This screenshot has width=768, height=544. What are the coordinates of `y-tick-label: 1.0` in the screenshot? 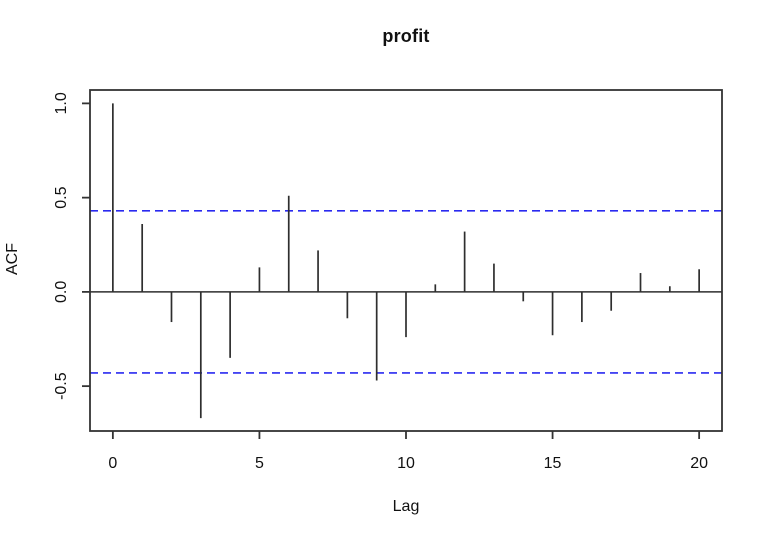 It's located at (61, 103).